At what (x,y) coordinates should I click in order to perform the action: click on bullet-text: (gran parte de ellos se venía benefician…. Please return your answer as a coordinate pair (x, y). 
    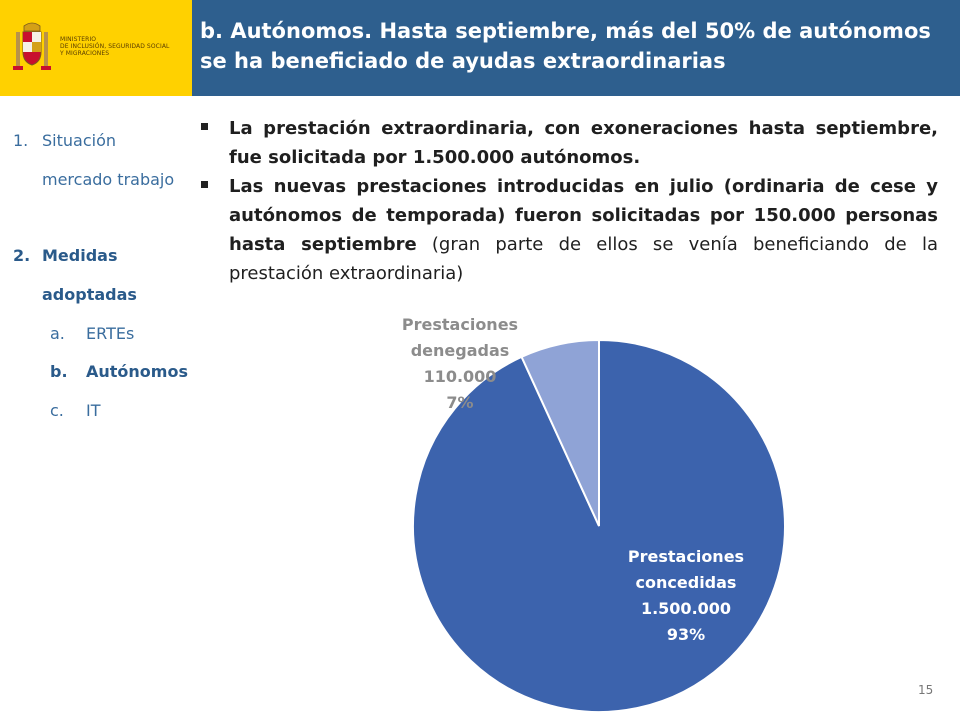
    Looking at the image, I should click on (583, 259).